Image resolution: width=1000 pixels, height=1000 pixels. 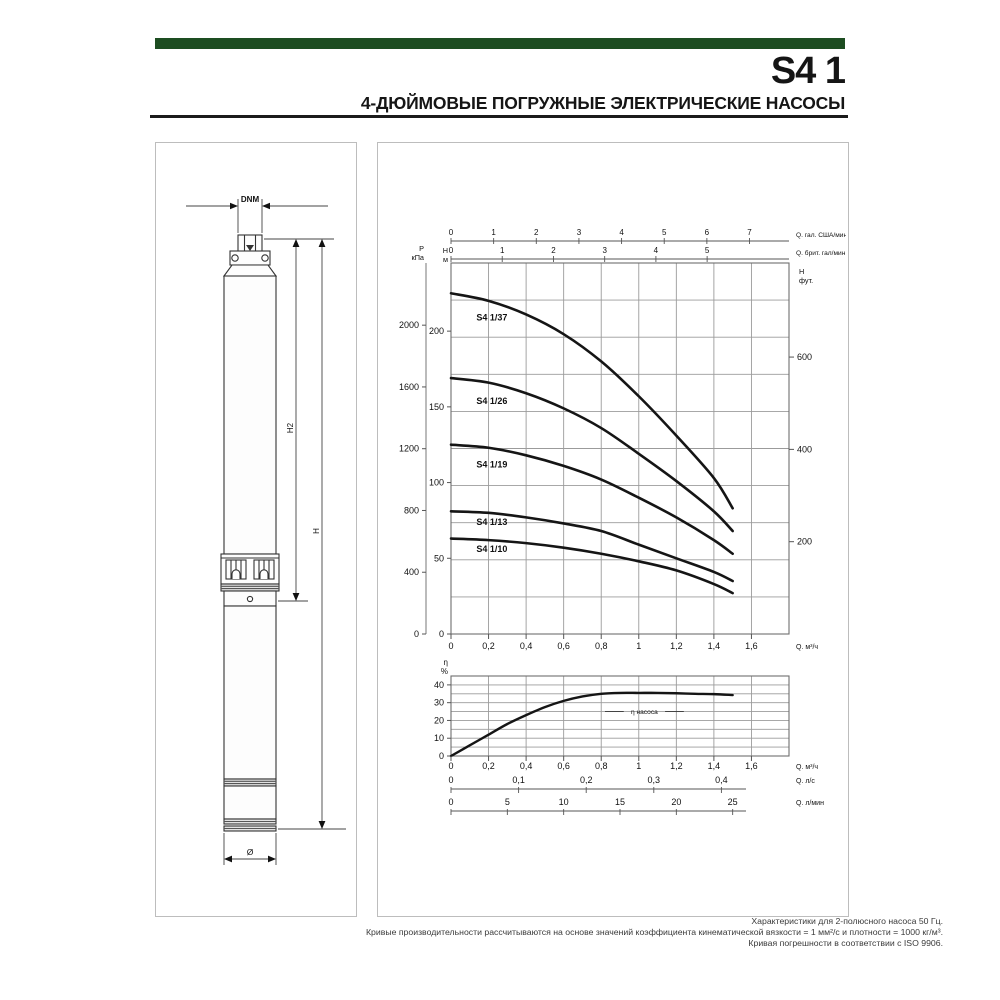 What do you see at coordinates (418, 257) in the screenshot?
I see `svg-text: кПа` at bounding box center [418, 257].